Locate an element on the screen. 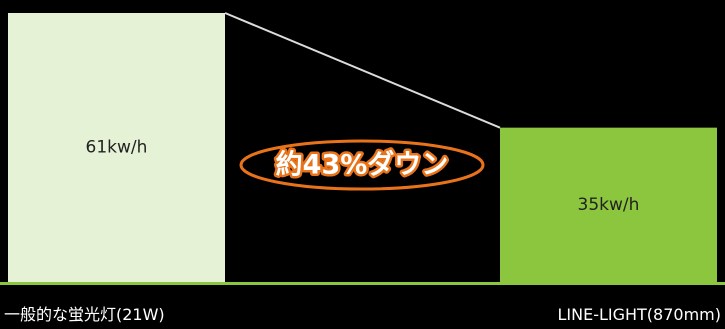 The height and width of the screenshot is (329, 725). value-label-1: 61kw/h is located at coordinates (117, 148).